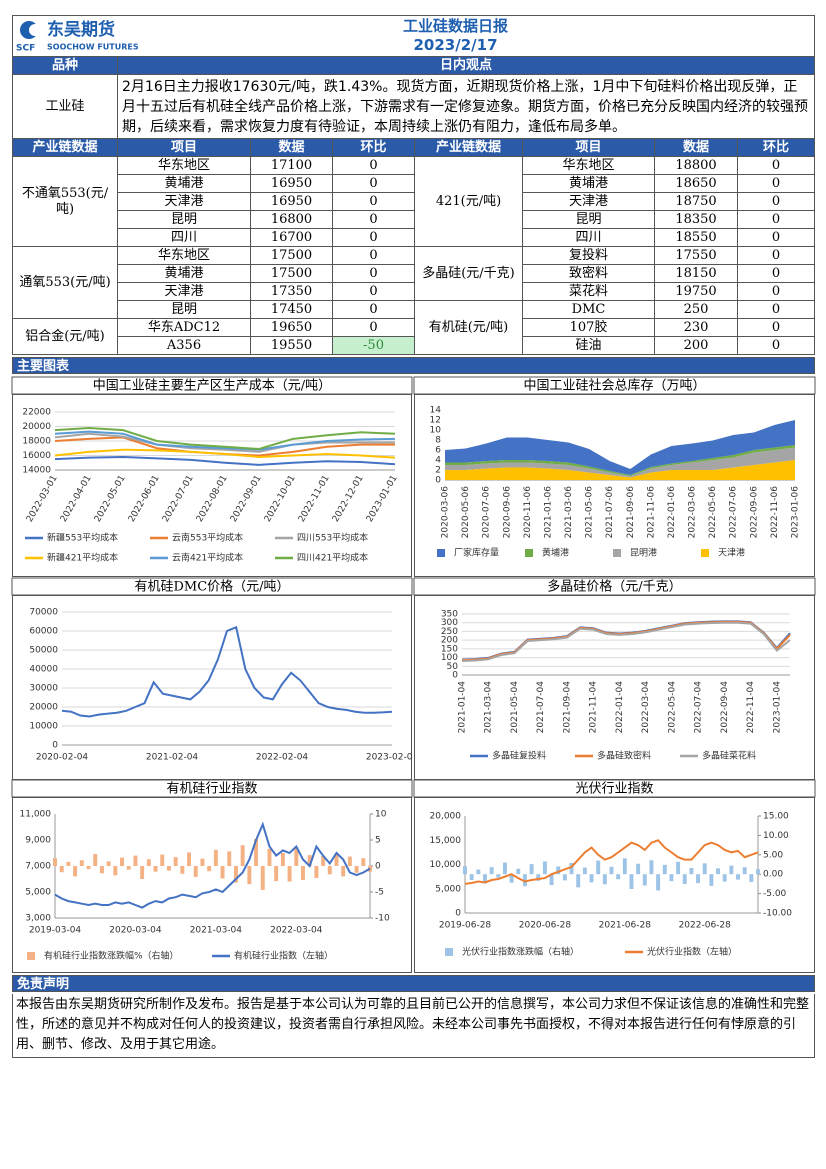  What do you see at coordinates (487, 512) in the screenshot?
I see `x-tick-label: 2020-07-06` at bounding box center [487, 512].